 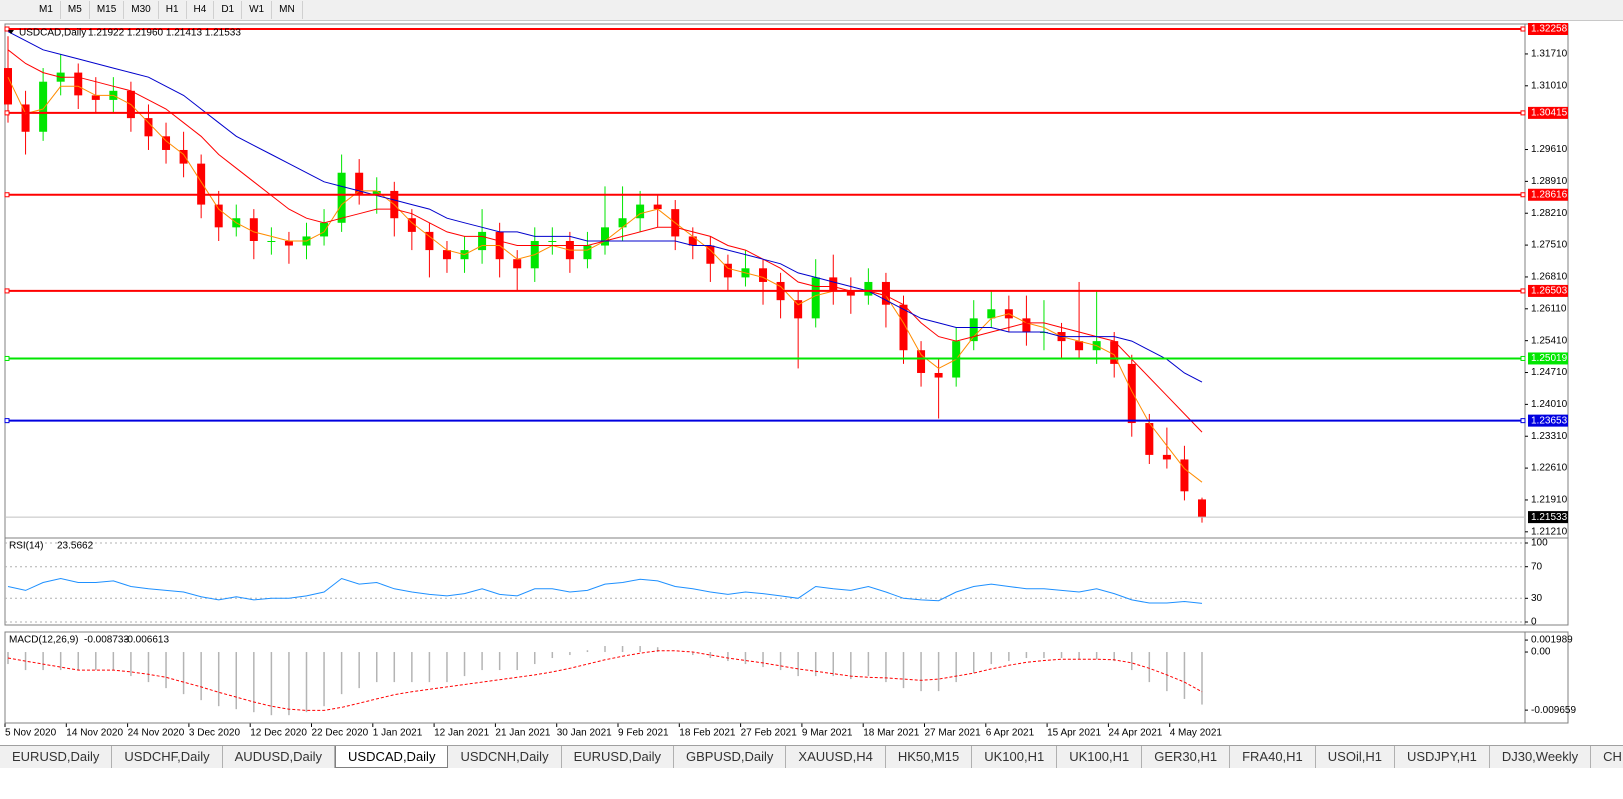 I want to click on symbol-arrow, so click(x=11, y=32).